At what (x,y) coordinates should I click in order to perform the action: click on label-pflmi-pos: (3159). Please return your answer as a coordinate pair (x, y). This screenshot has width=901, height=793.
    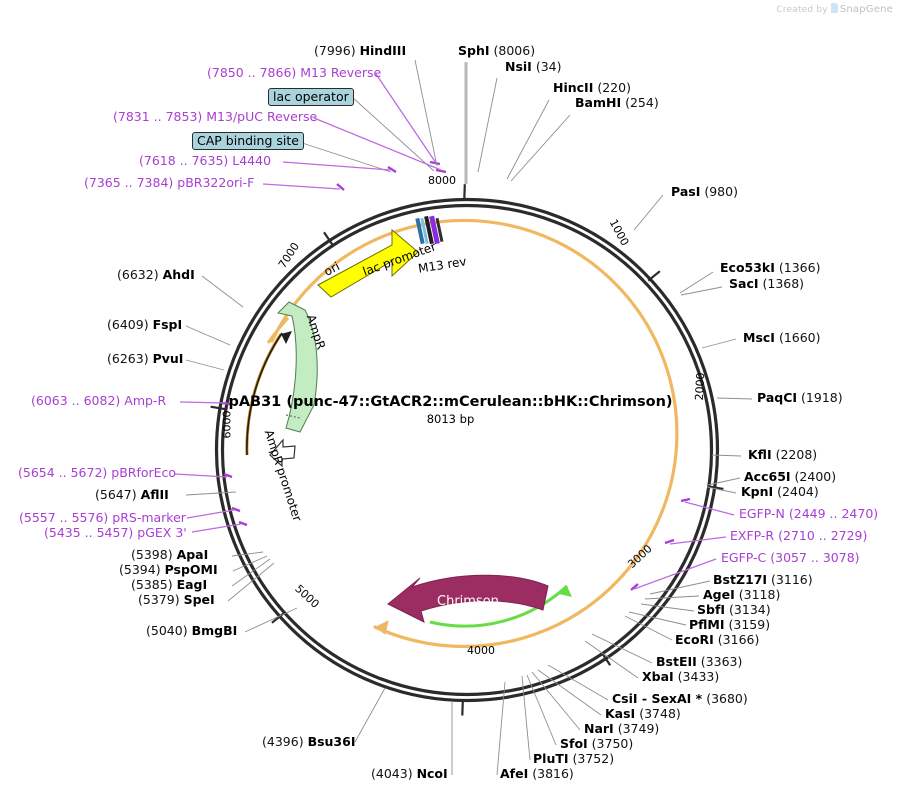
    Looking at the image, I should click on (749, 624).